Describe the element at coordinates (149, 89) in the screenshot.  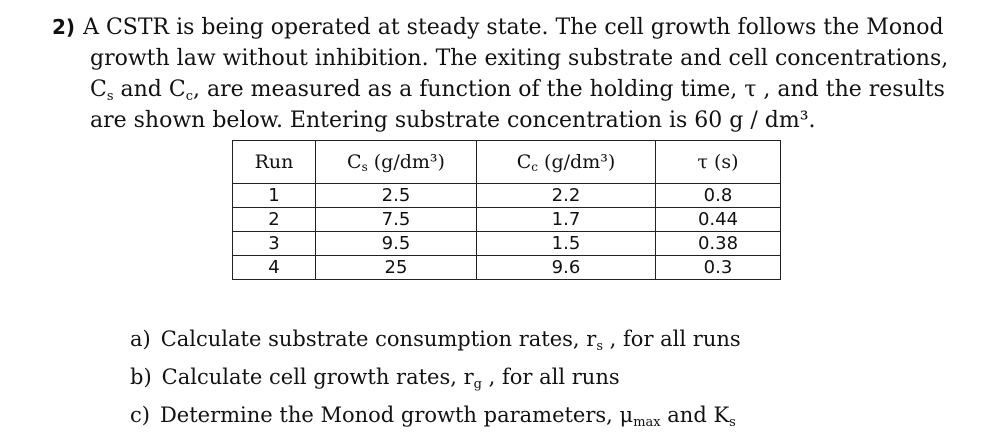
I see `problem-text-line-3-mid: and C` at that location.